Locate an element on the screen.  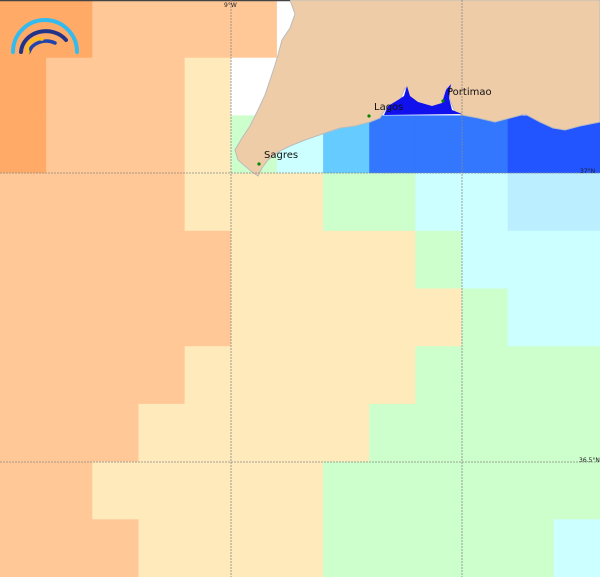
lon-label: 9°W is located at coordinates (230, 5).